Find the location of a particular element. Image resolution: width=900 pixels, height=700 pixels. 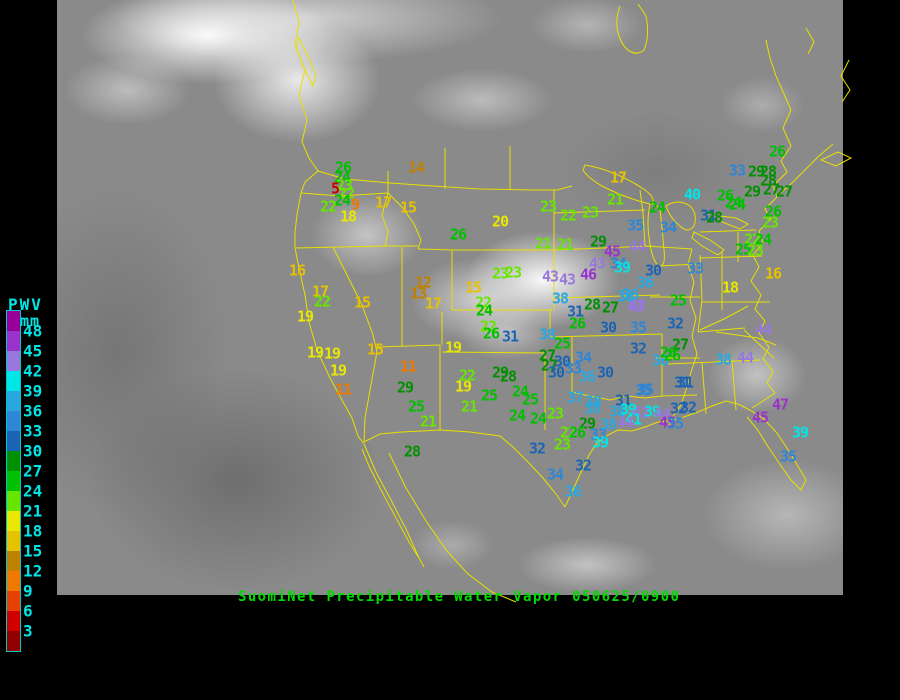

station-value: 18 is located at coordinates (348, 216).